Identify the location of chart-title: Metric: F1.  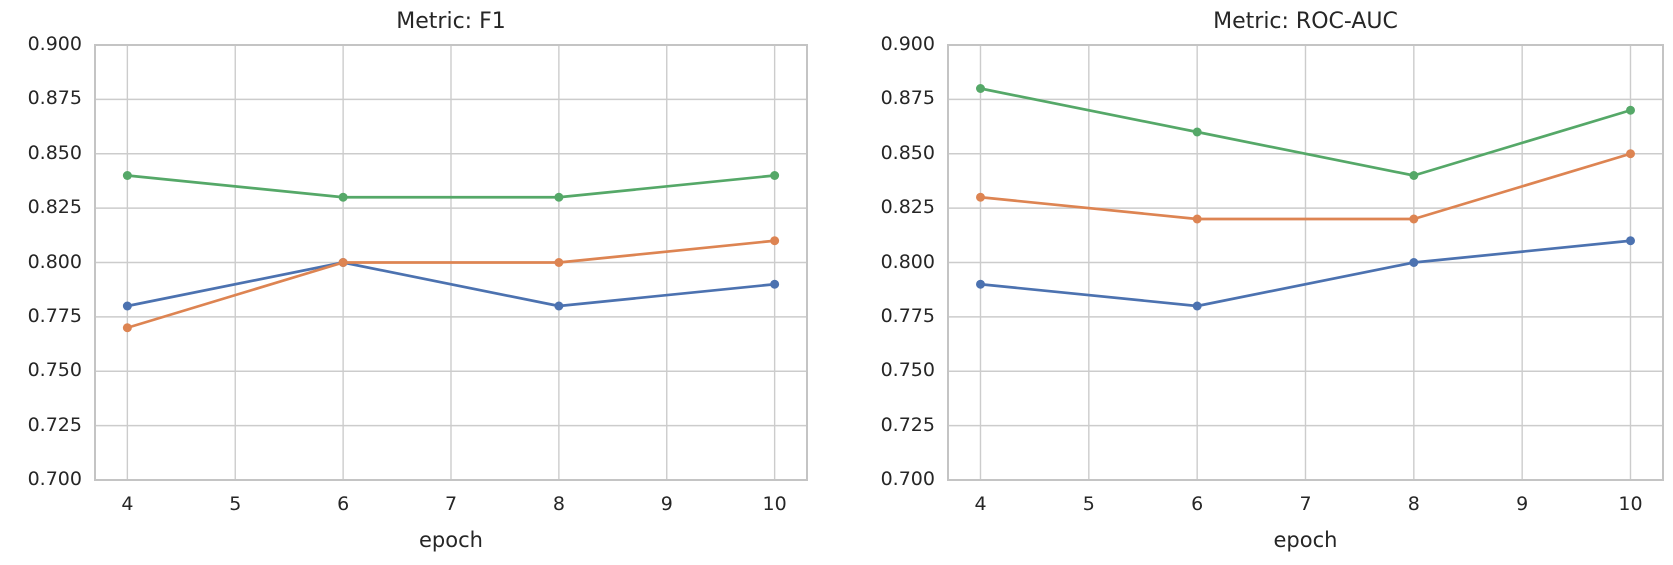
(451, 21).